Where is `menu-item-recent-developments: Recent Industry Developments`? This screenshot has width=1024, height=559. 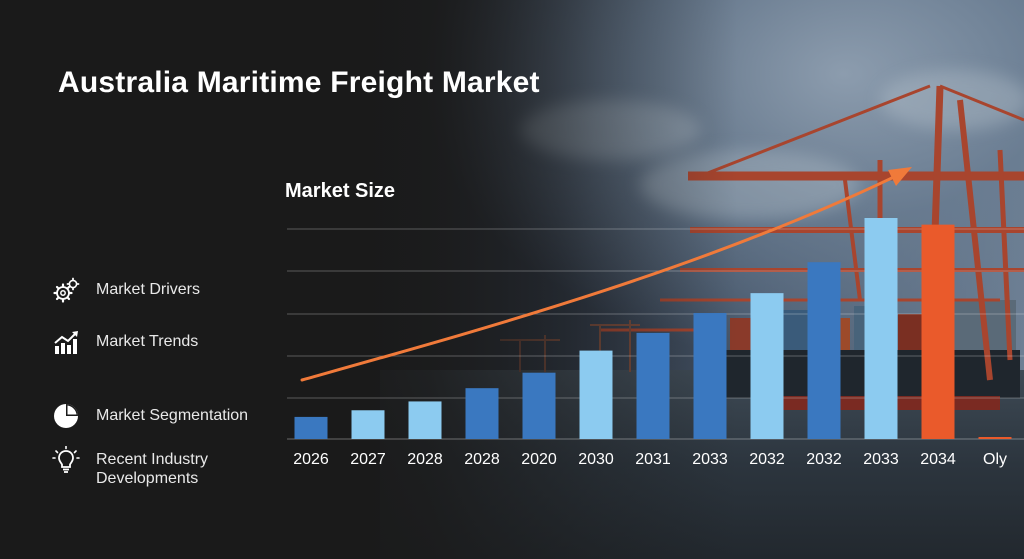
menu-item-recent-developments: Recent Industry Developments is located at coordinates (130, 467).